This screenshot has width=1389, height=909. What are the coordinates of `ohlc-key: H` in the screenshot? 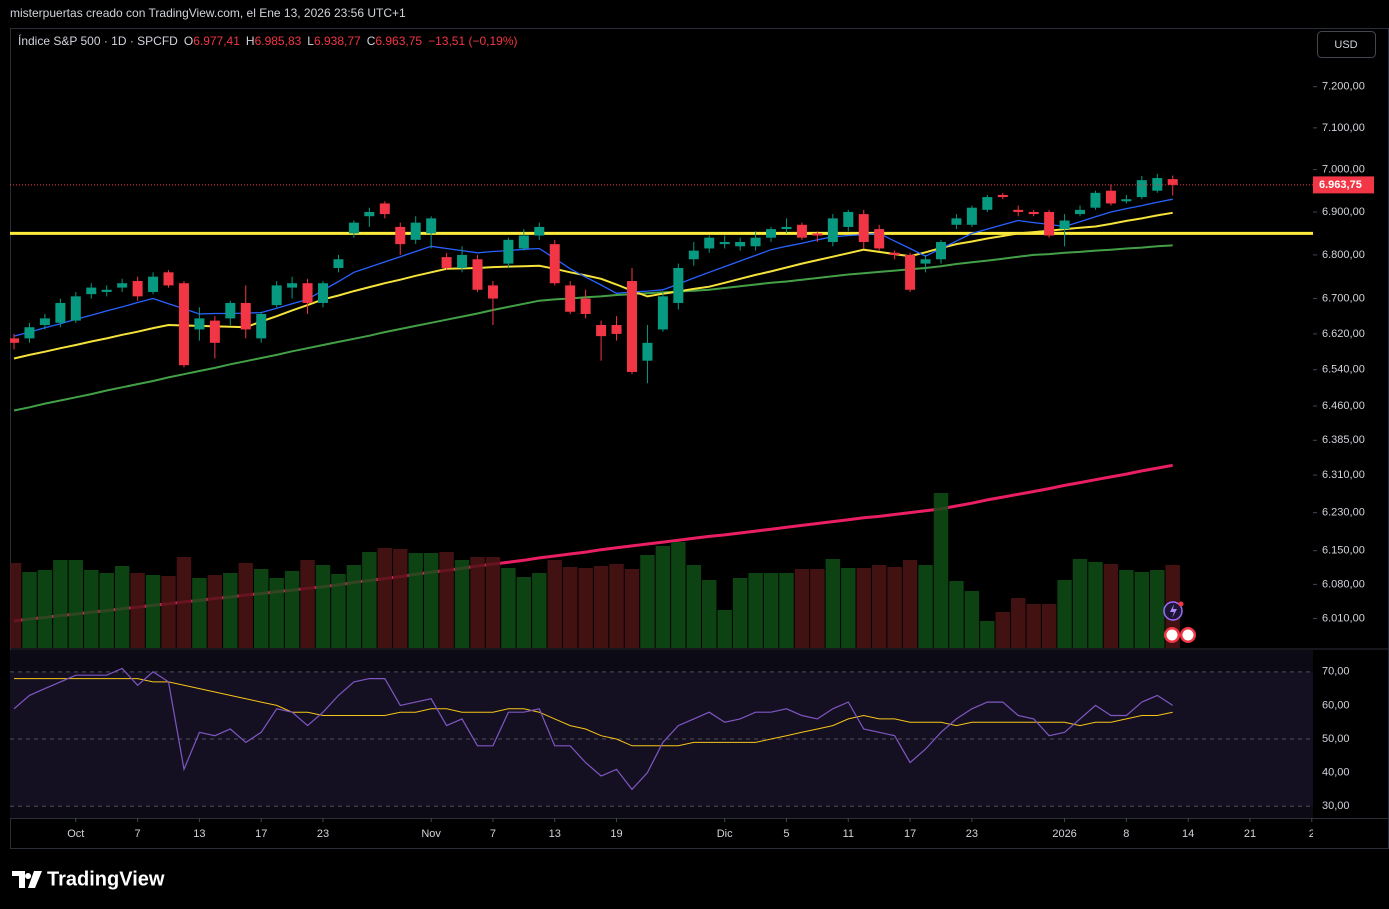 It's located at (250, 41).